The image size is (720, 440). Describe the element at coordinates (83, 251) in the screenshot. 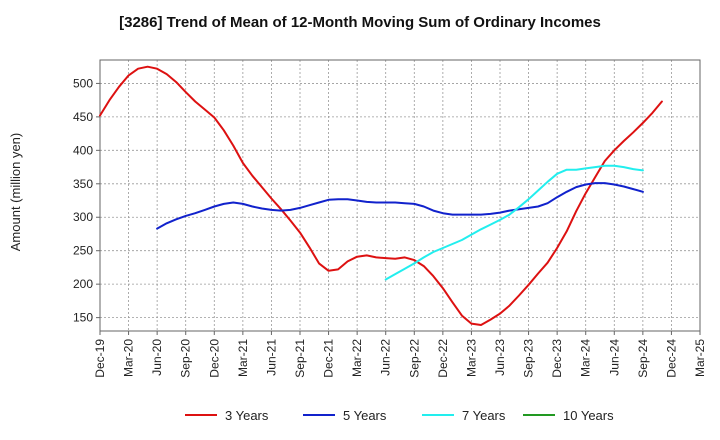

I see `y-tick-label: 250` at that location.